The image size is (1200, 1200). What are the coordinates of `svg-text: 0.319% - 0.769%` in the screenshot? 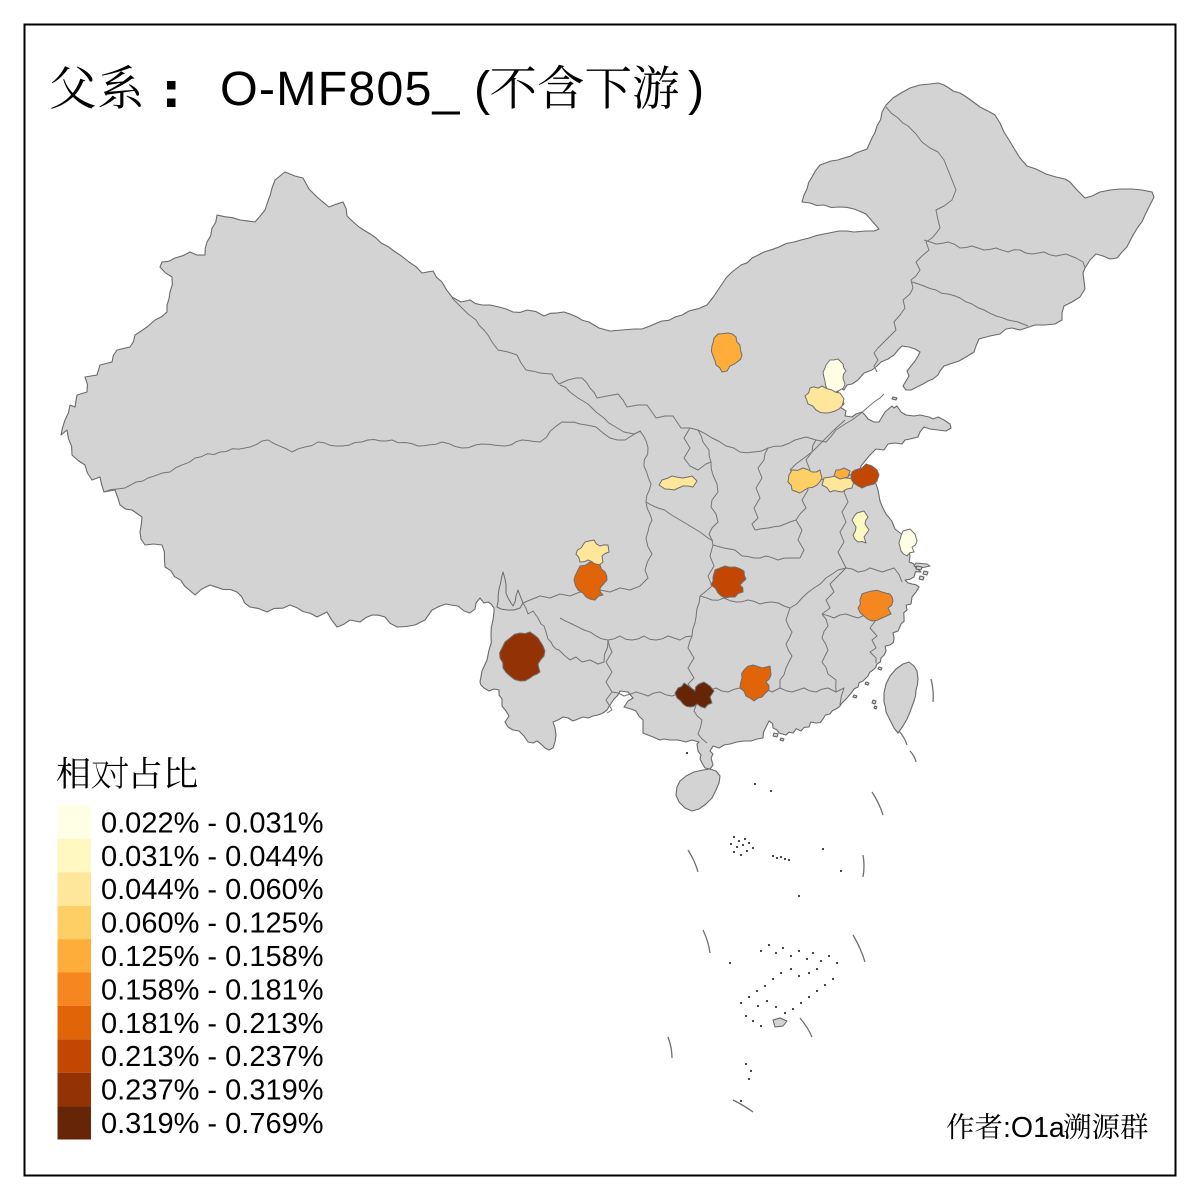 It's located at (212, 1124).